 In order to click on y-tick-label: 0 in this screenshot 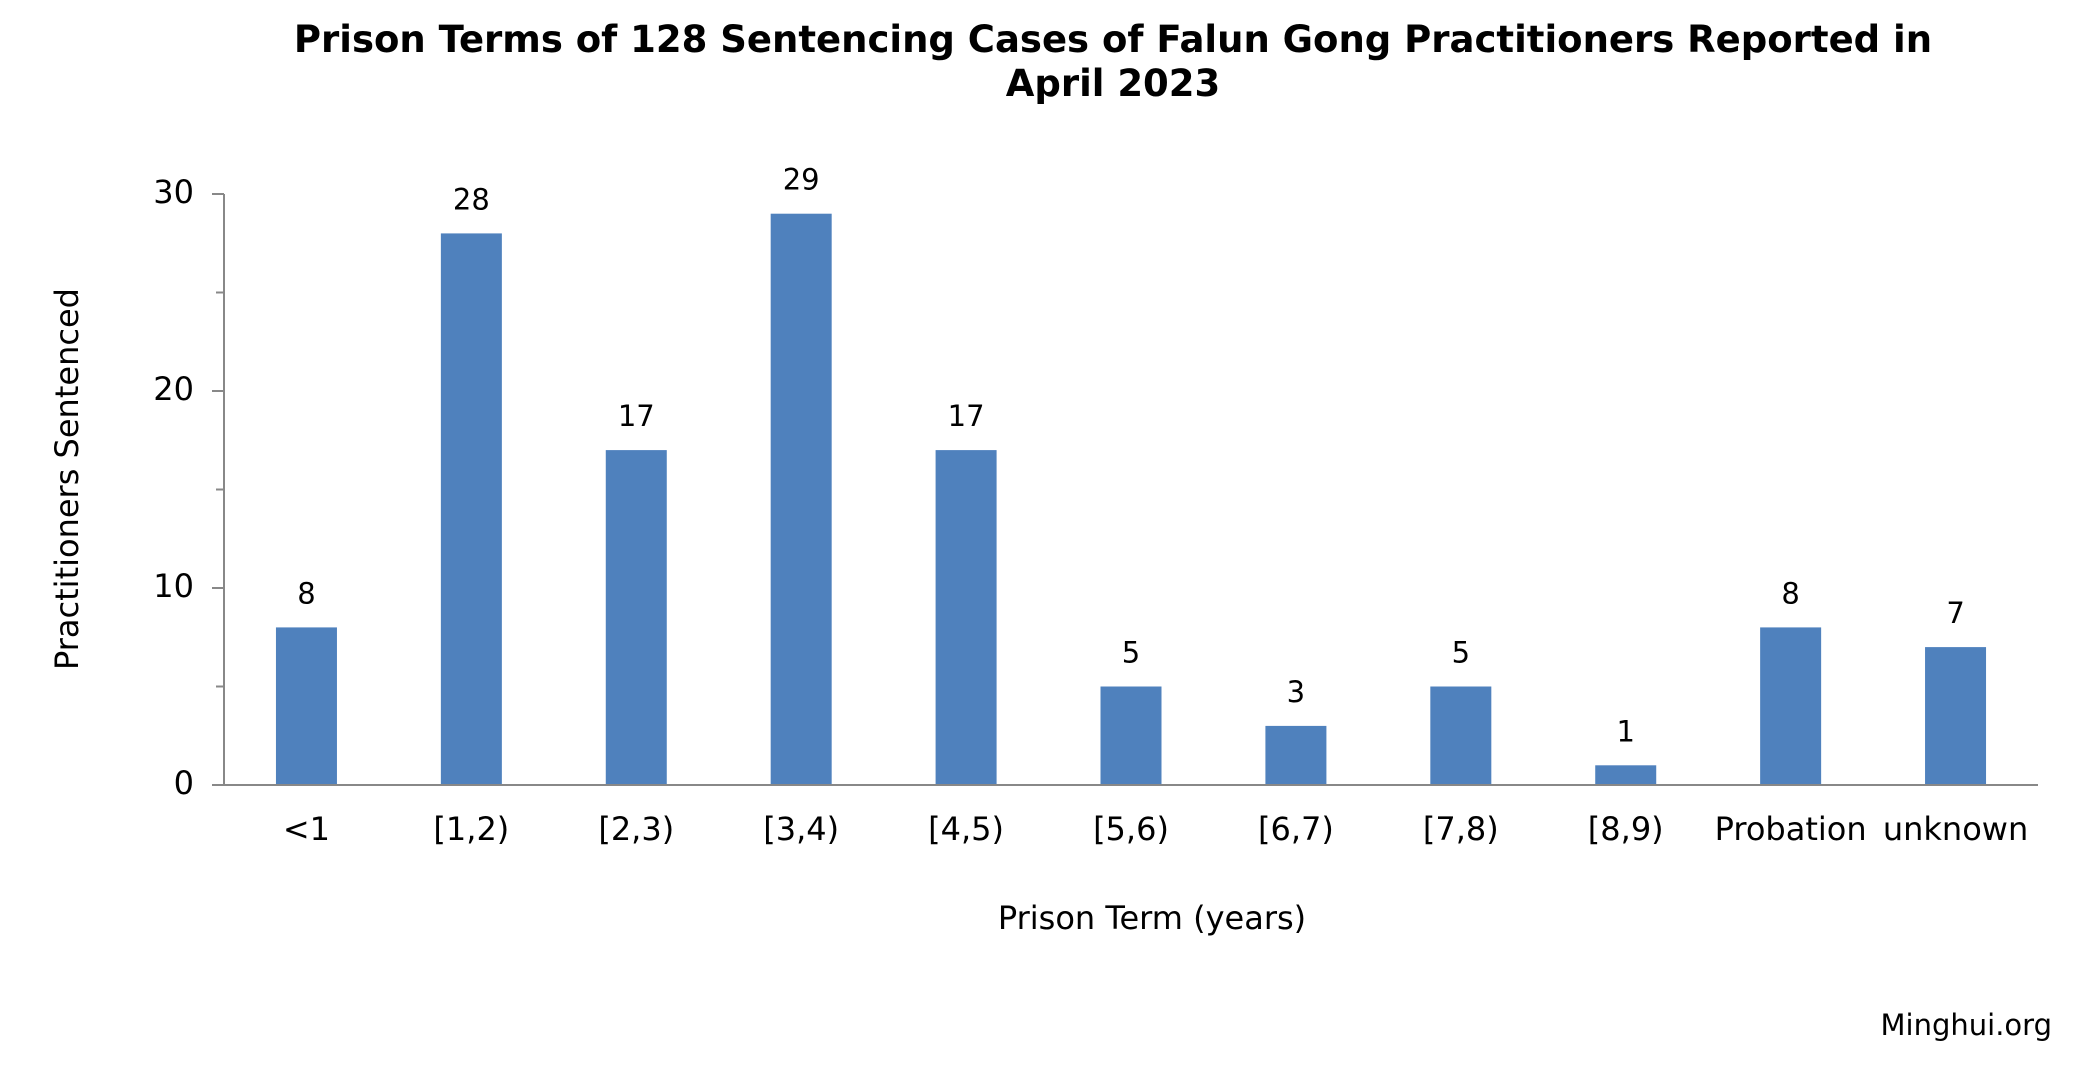, I will do `click(184, 783)`.